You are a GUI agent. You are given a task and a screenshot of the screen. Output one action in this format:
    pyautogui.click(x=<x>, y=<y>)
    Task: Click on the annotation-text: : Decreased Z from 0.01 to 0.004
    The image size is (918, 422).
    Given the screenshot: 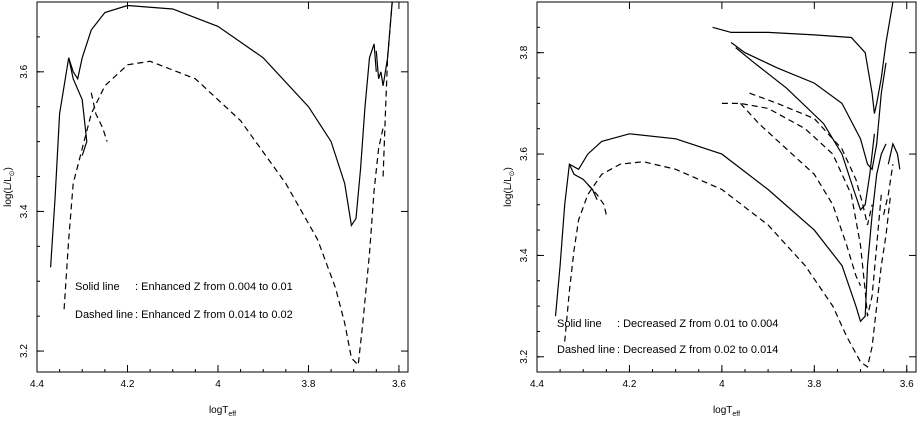 What is the action you would take?
    pyautogui.click(x=697, y=324)
    